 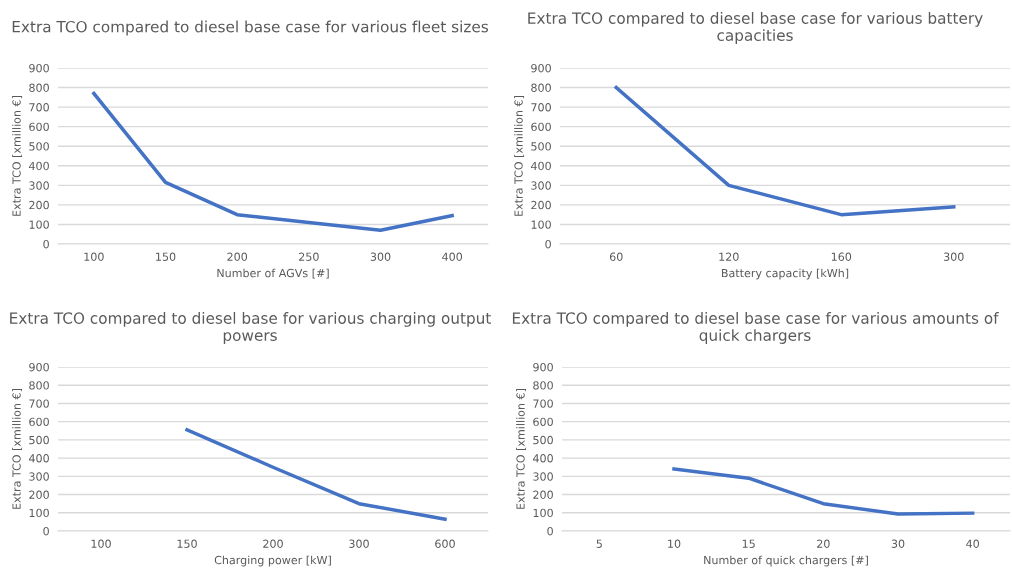 What do you see at coordinates (755, 28) in the screenshot?
I see `chart-title: Extra TCO compared to diesel base case for various battery capacities` at bounding box center [755, 28].